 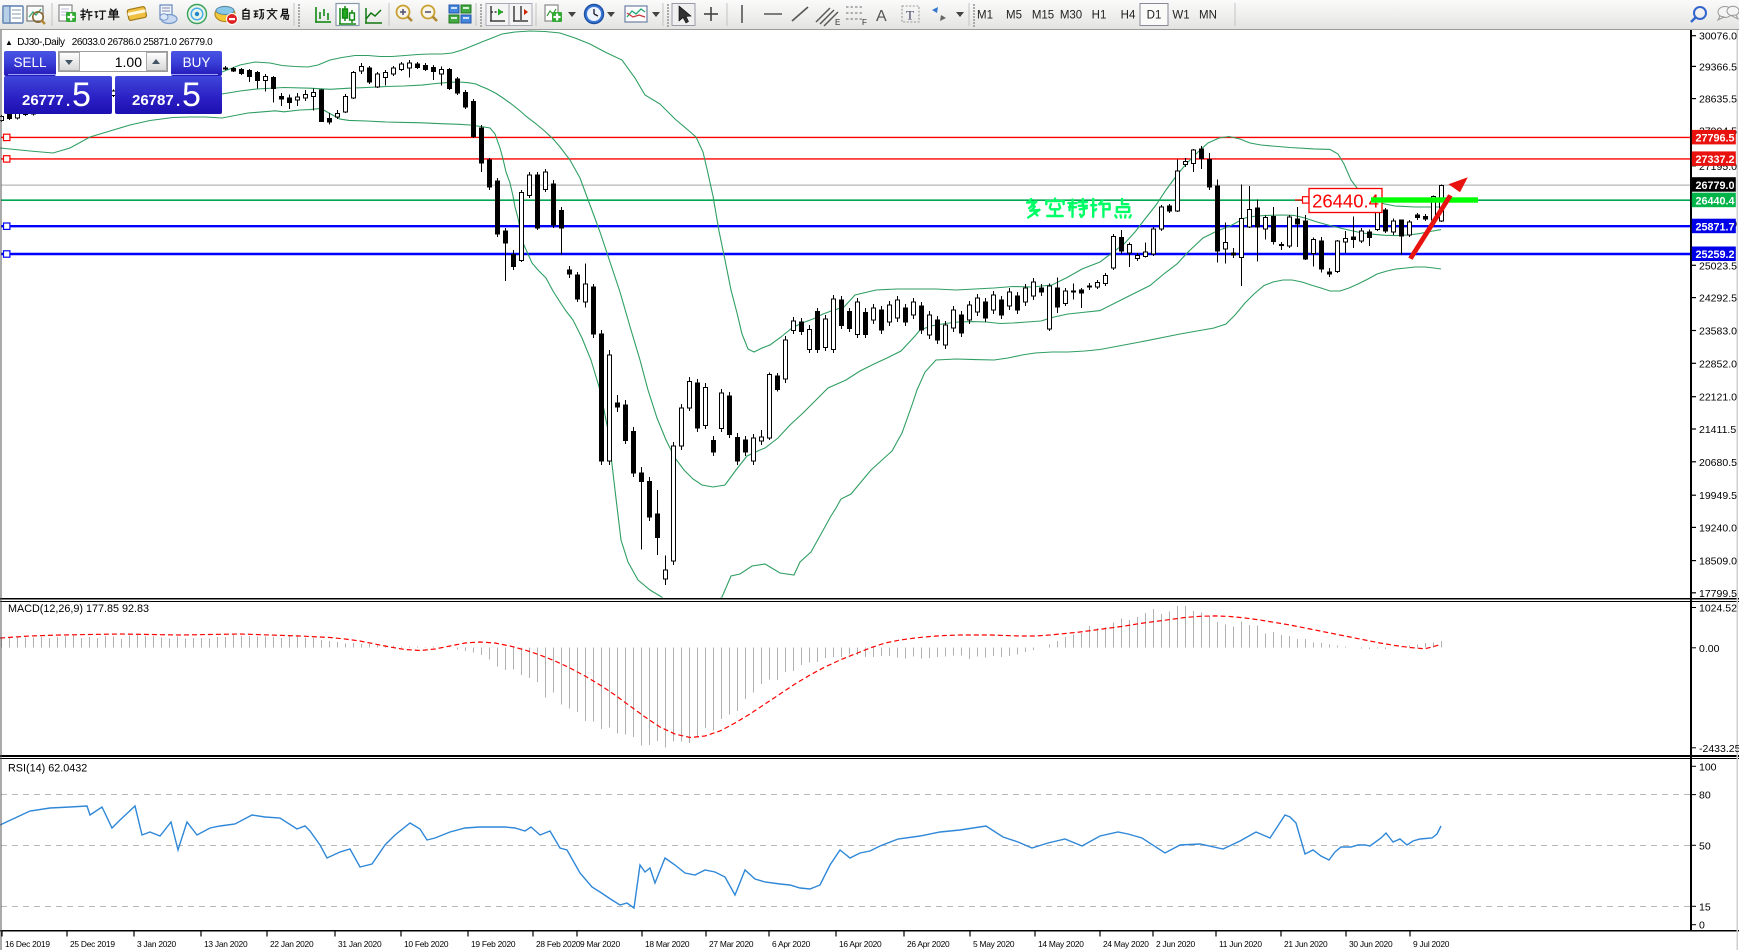 I want to click on svg-text: 2 Jun 2020, so click(x=1176, y=944).